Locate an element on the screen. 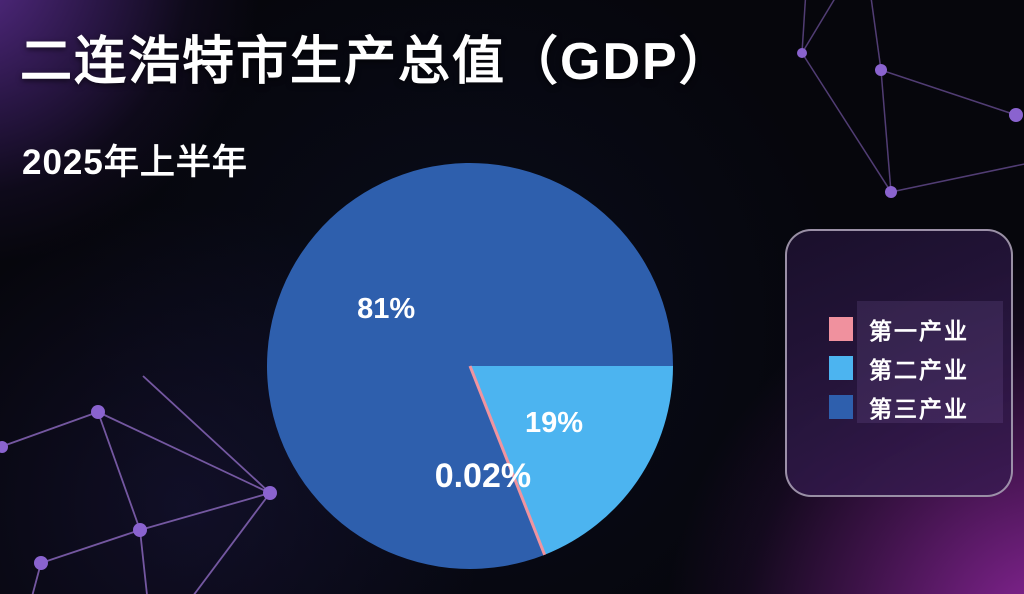  legend-item-secondary-industry: 第二产业 is located at coordinates (913, 367).